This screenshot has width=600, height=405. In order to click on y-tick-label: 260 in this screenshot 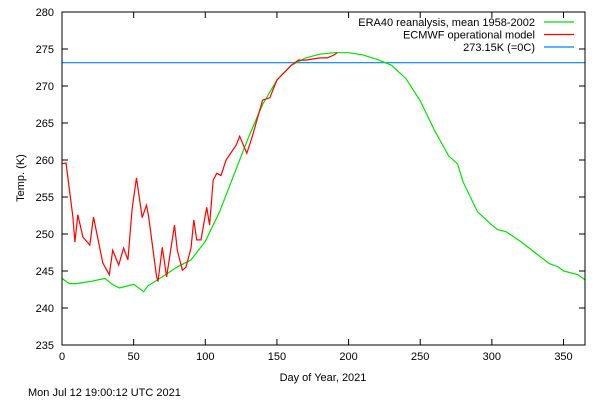, I will do `click(45, 161)`.